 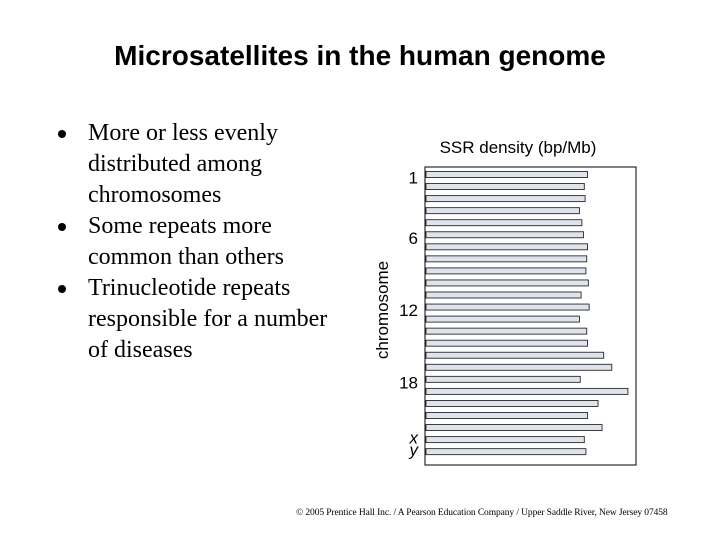 What do you see at coordinates (382, 310) in the screenshot?
I see `chart-y-axis-label: chromosome` at bounding box center [382, 310].